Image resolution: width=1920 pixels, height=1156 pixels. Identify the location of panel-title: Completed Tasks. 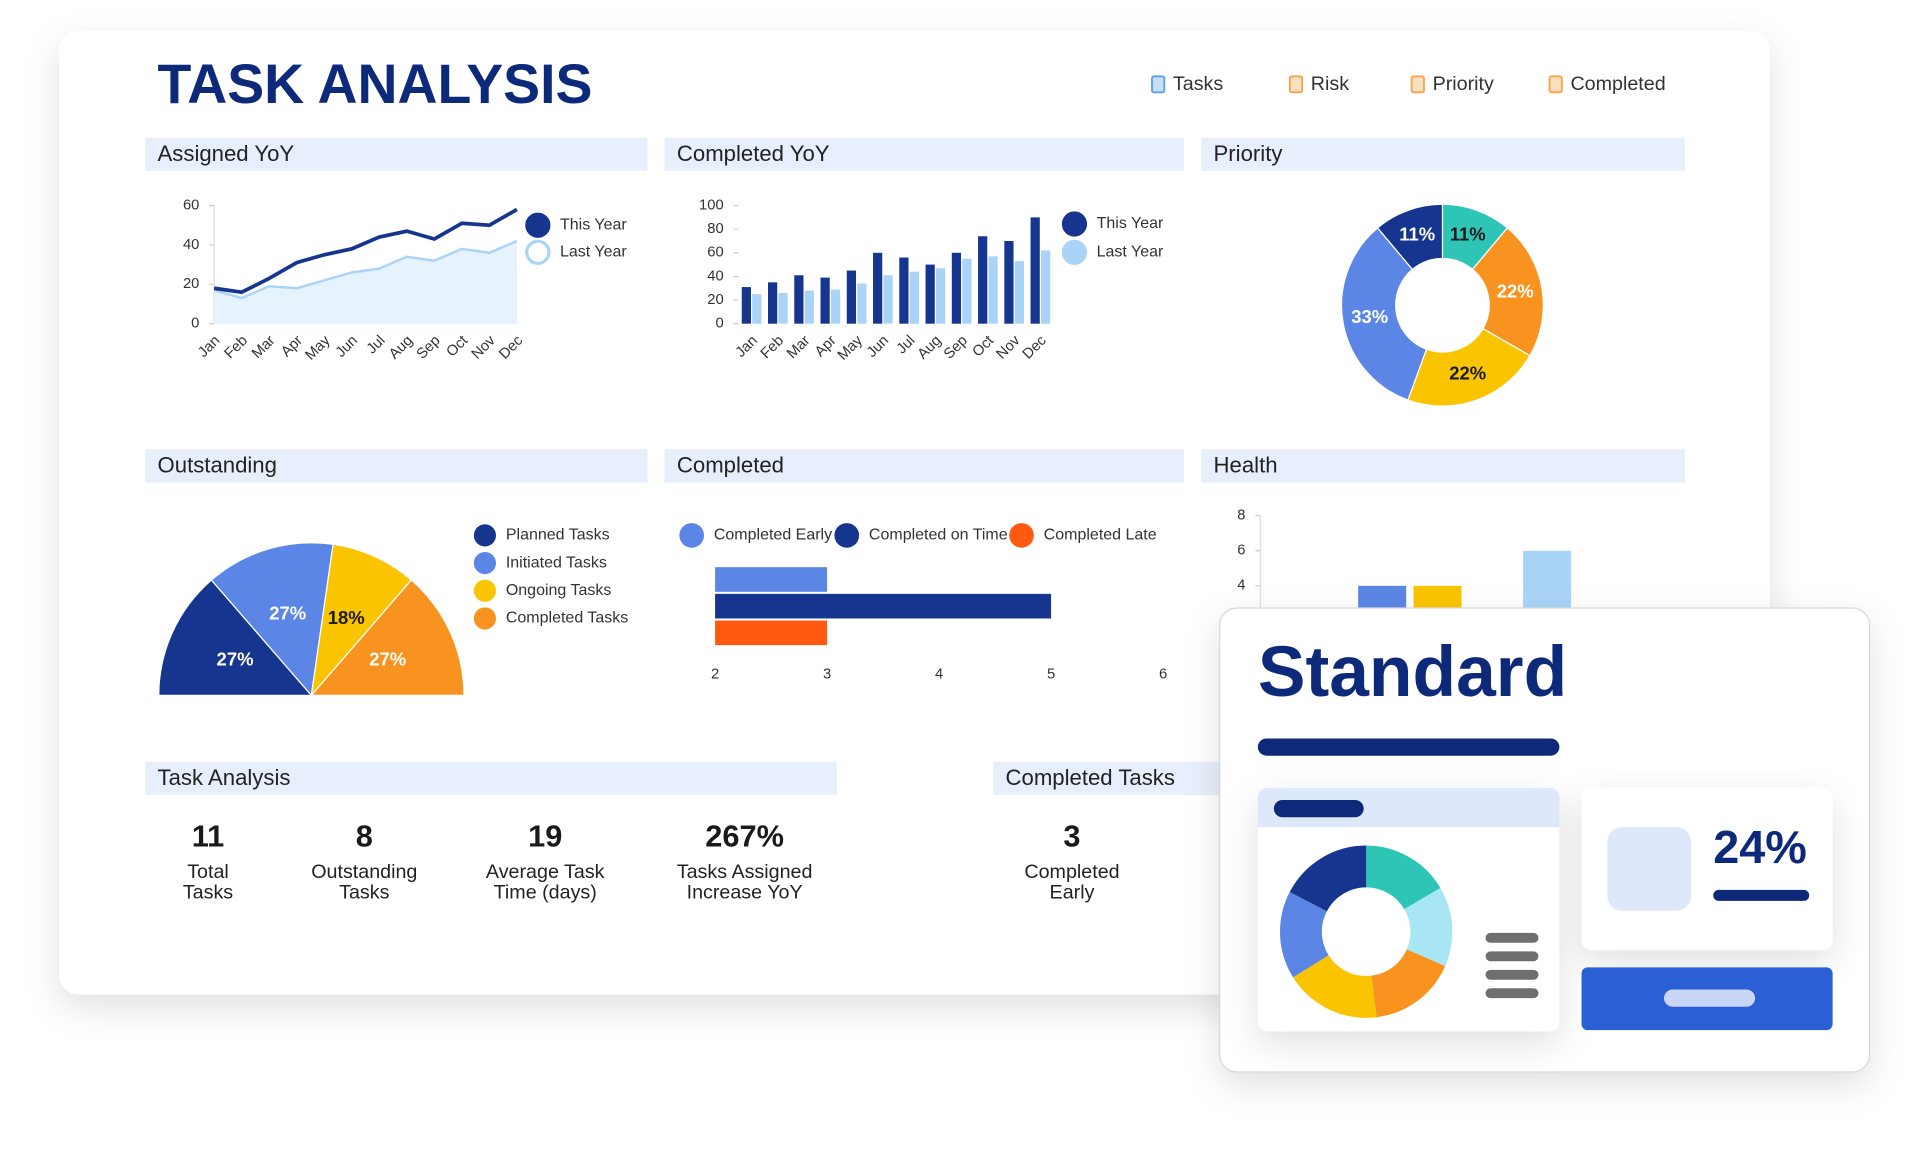
(1090, 777).